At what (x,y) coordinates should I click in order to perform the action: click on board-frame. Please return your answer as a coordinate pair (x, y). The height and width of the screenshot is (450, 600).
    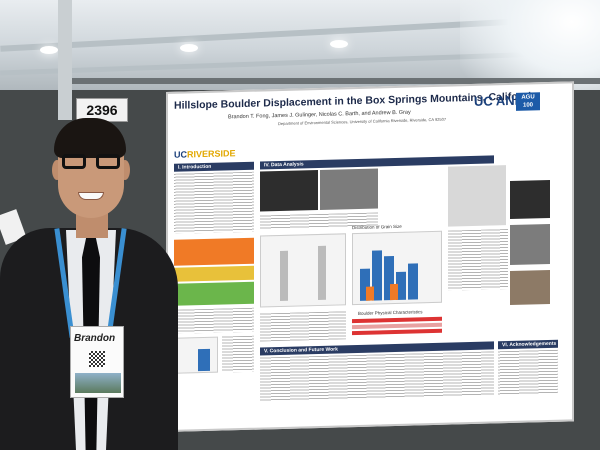
    Looking at the image, I should click on (329, 81).